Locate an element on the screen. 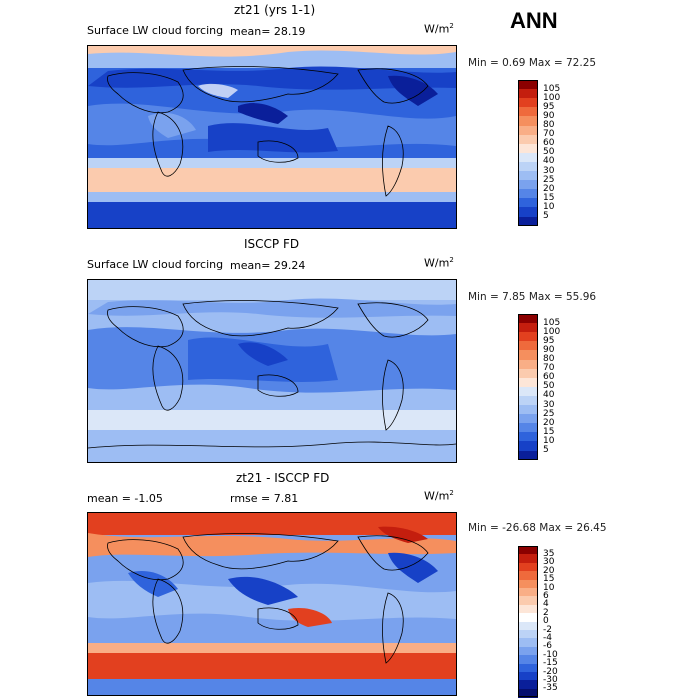 The image size is (700, 700). colorbar-tick-label: 25 is located at coordinates (549, 179).